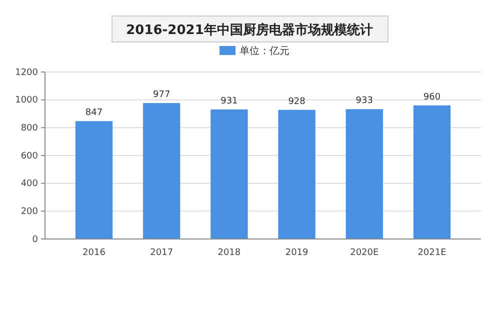 This screenshot has width=499, height=331. I want to click on data-label: 928, so click(297, 101).